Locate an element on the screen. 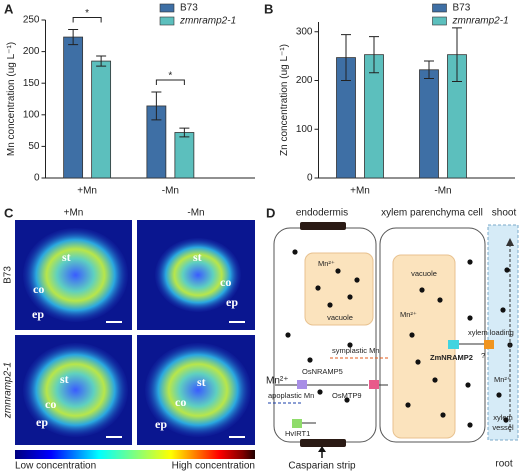 This screenshot has height=472, width=520. label: endodermis is located at coordinates (322, 213).